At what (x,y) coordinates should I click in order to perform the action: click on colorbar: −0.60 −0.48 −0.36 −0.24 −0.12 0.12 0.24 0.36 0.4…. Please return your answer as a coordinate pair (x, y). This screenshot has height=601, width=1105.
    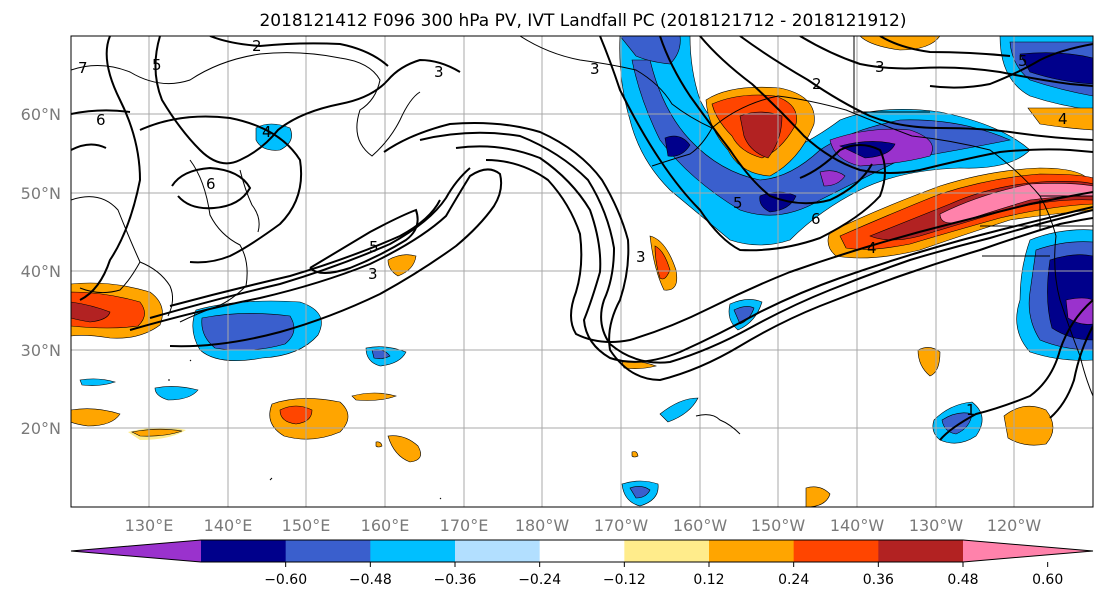
    Looking at the image, I should click on (582, 563).